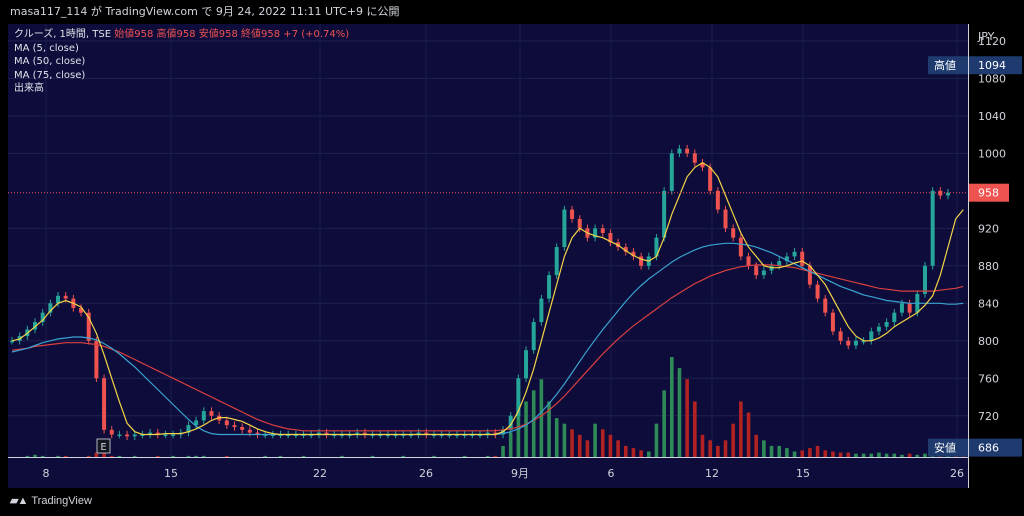 This screenshot has width=1024, height=516. Describe the element at coordinates (51, 500) in the screenshot. I see `tradingview-brand: ▰▲ TradingView` at that location.